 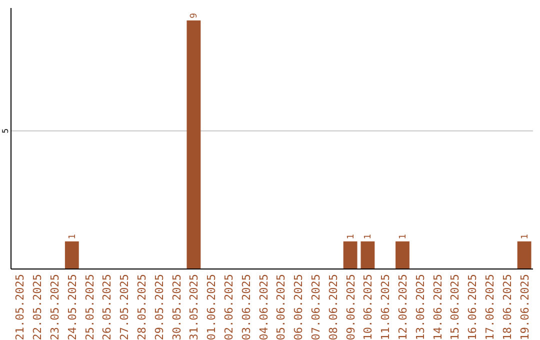 What do you see at coordinates (5, 131) in the screenshot?
I see `y-tick-label: 5` at bounding box center [5, 131].